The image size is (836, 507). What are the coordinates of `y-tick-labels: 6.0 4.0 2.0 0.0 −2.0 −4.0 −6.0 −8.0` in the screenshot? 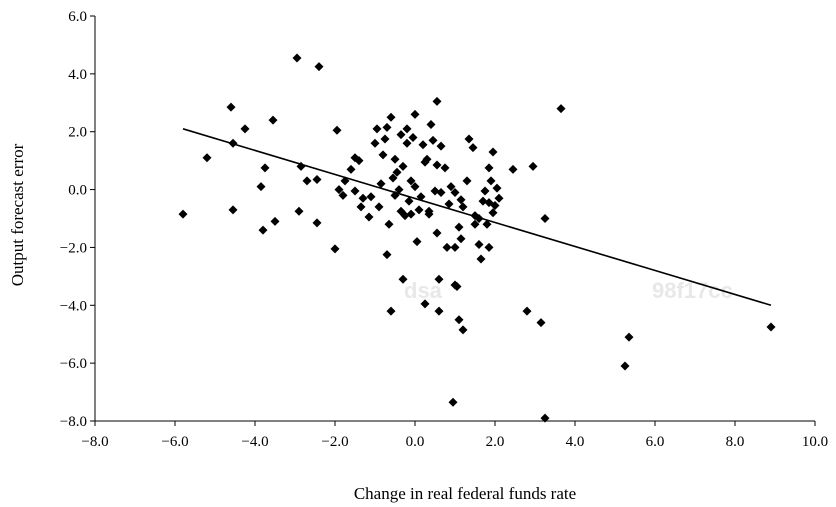 It's located at (73, 219).